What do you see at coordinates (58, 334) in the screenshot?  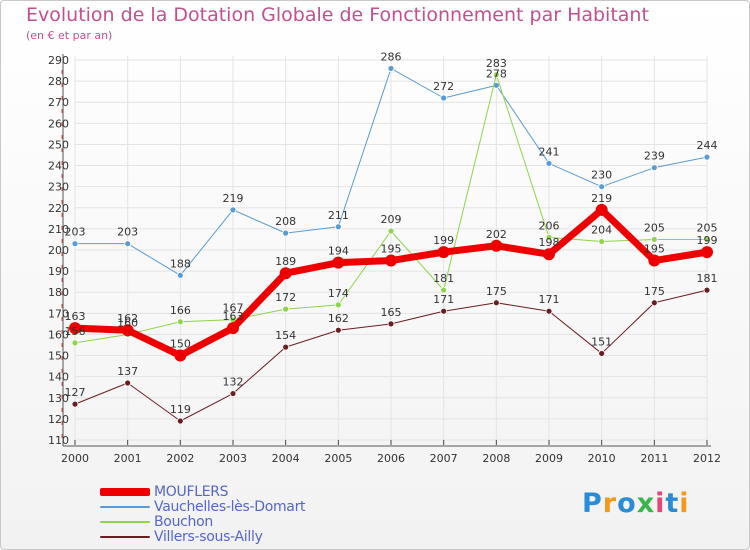 I see `y-tick-label: 160` at bounding box center [58, 334].